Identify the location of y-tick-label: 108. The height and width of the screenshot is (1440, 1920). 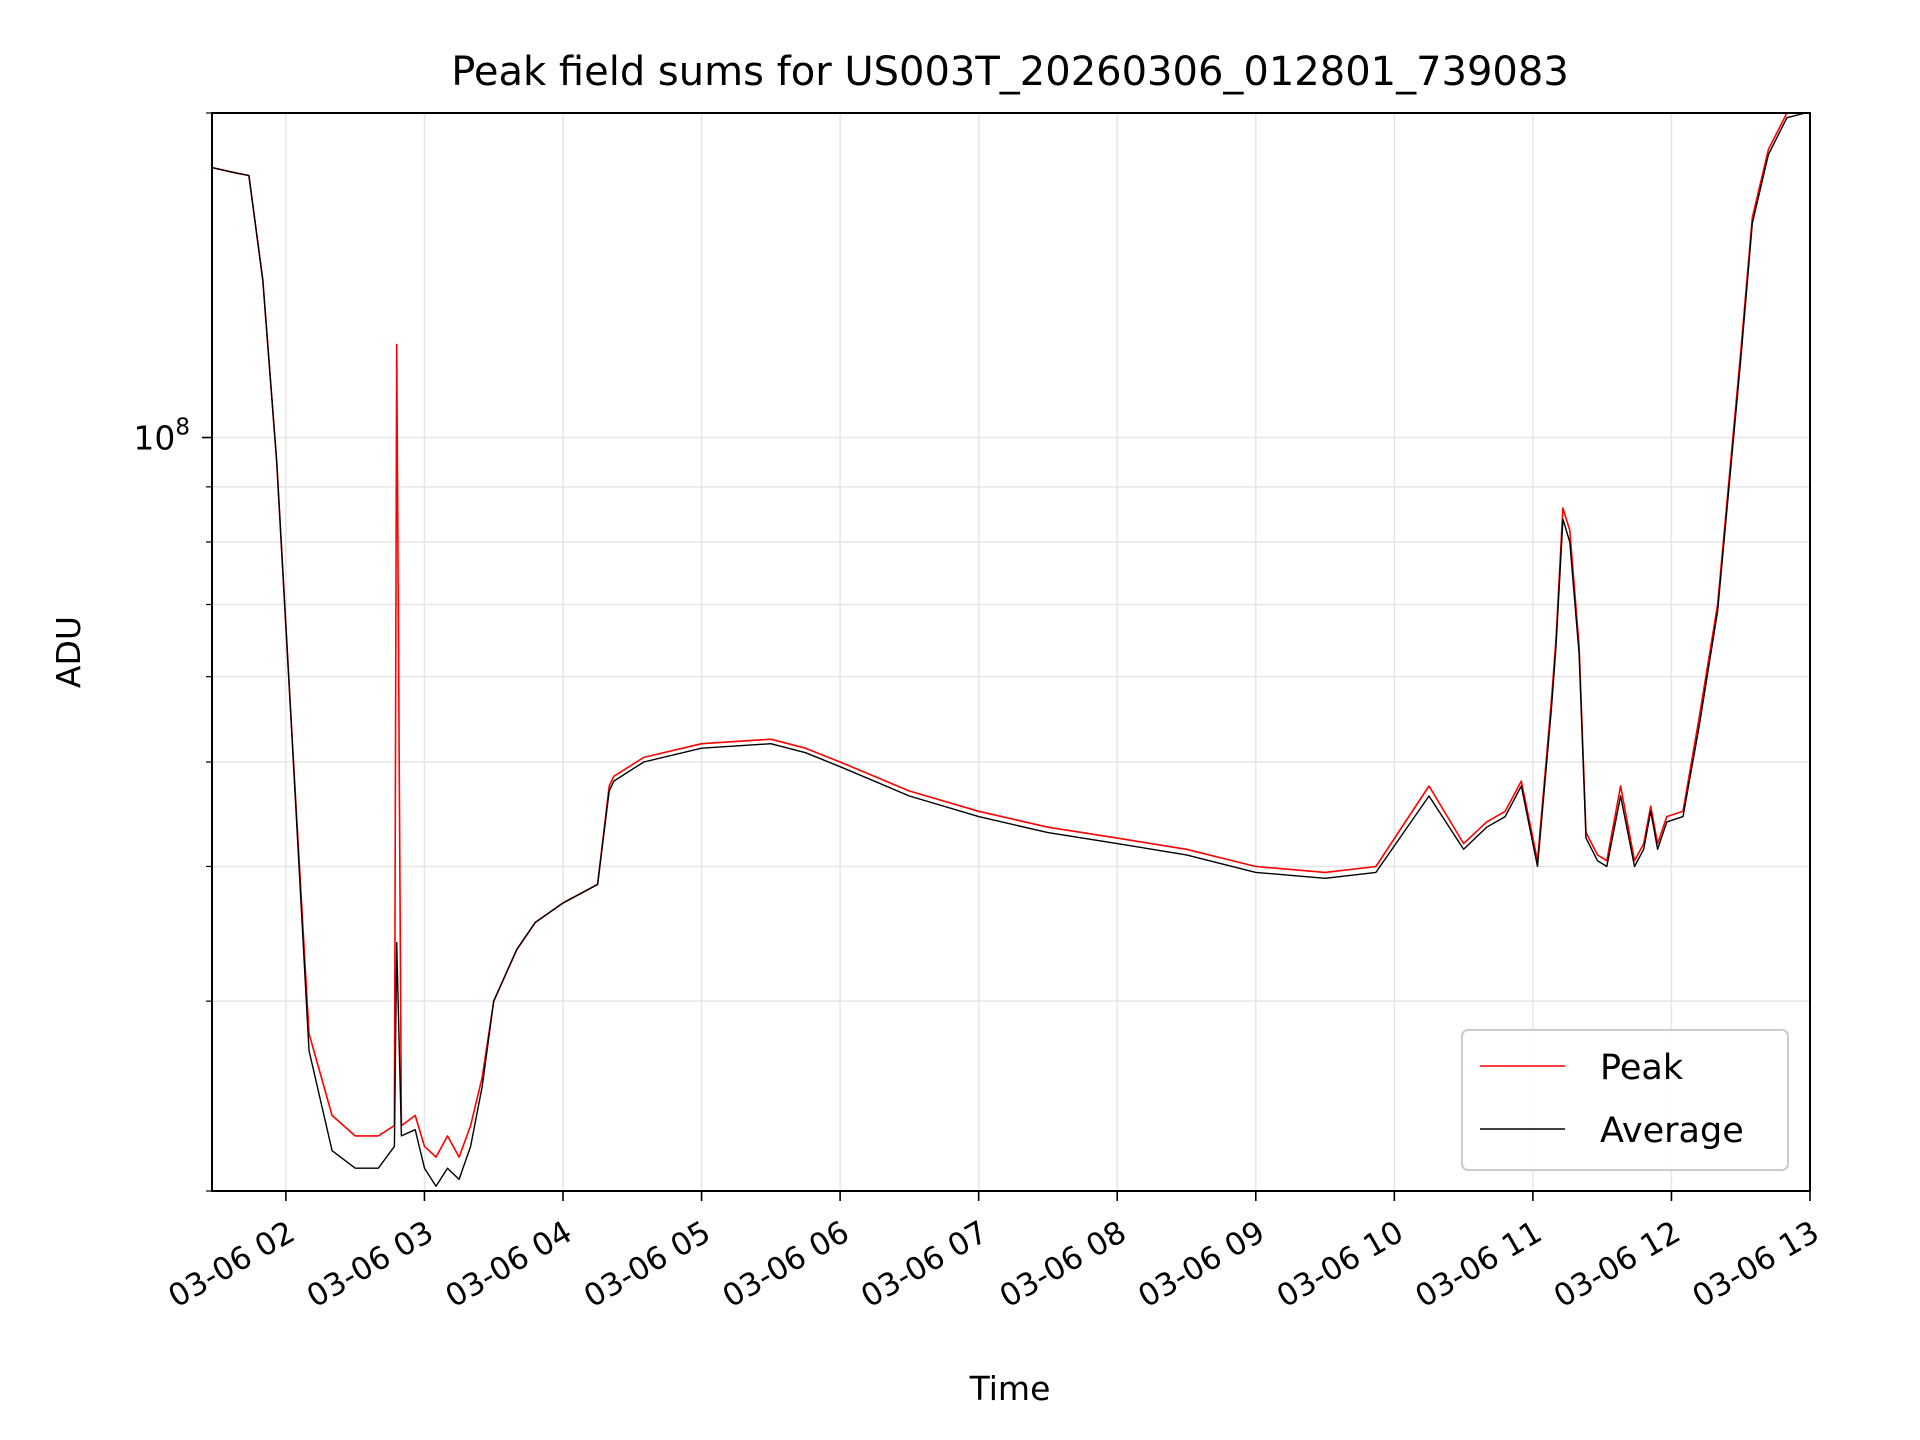
(161, 436).